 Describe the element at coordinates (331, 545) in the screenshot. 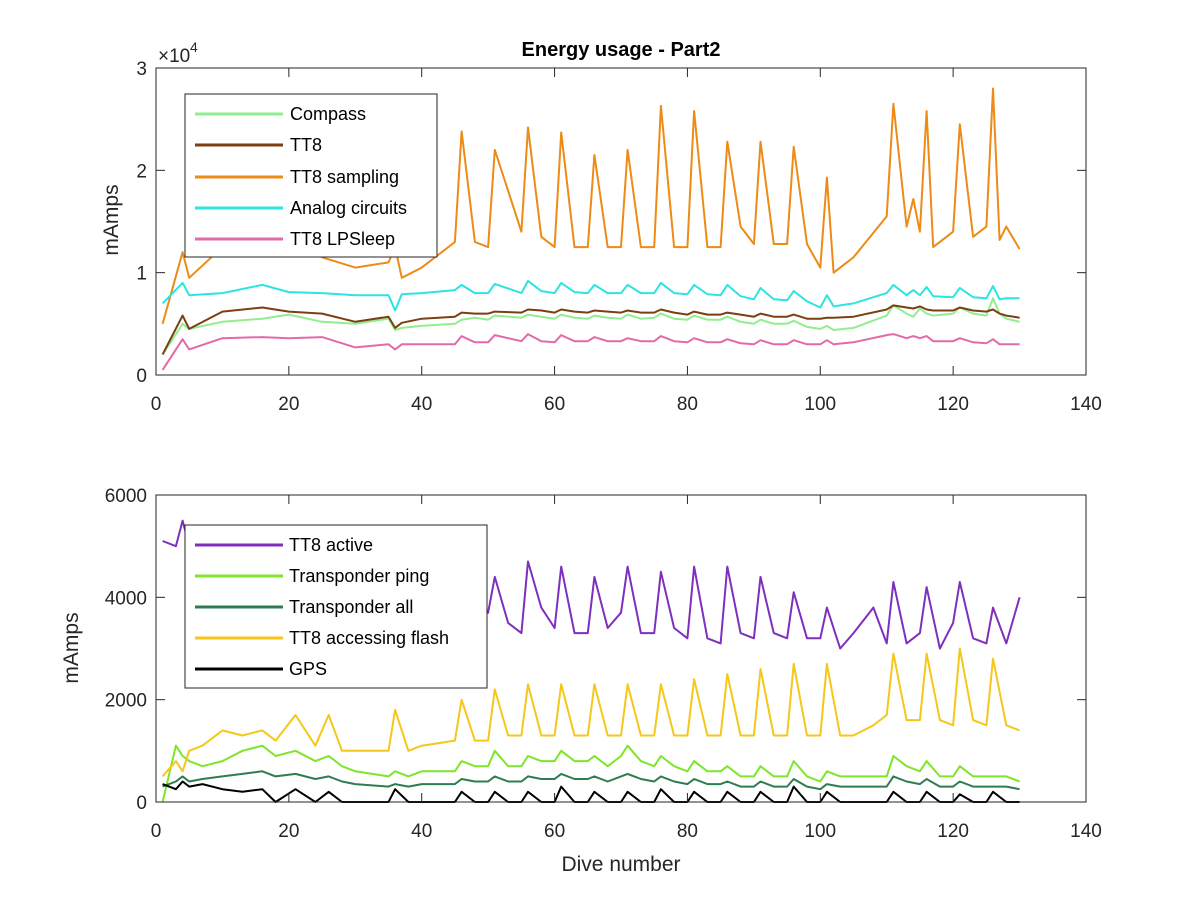

I see `legend-label: TT8 active` at that location.